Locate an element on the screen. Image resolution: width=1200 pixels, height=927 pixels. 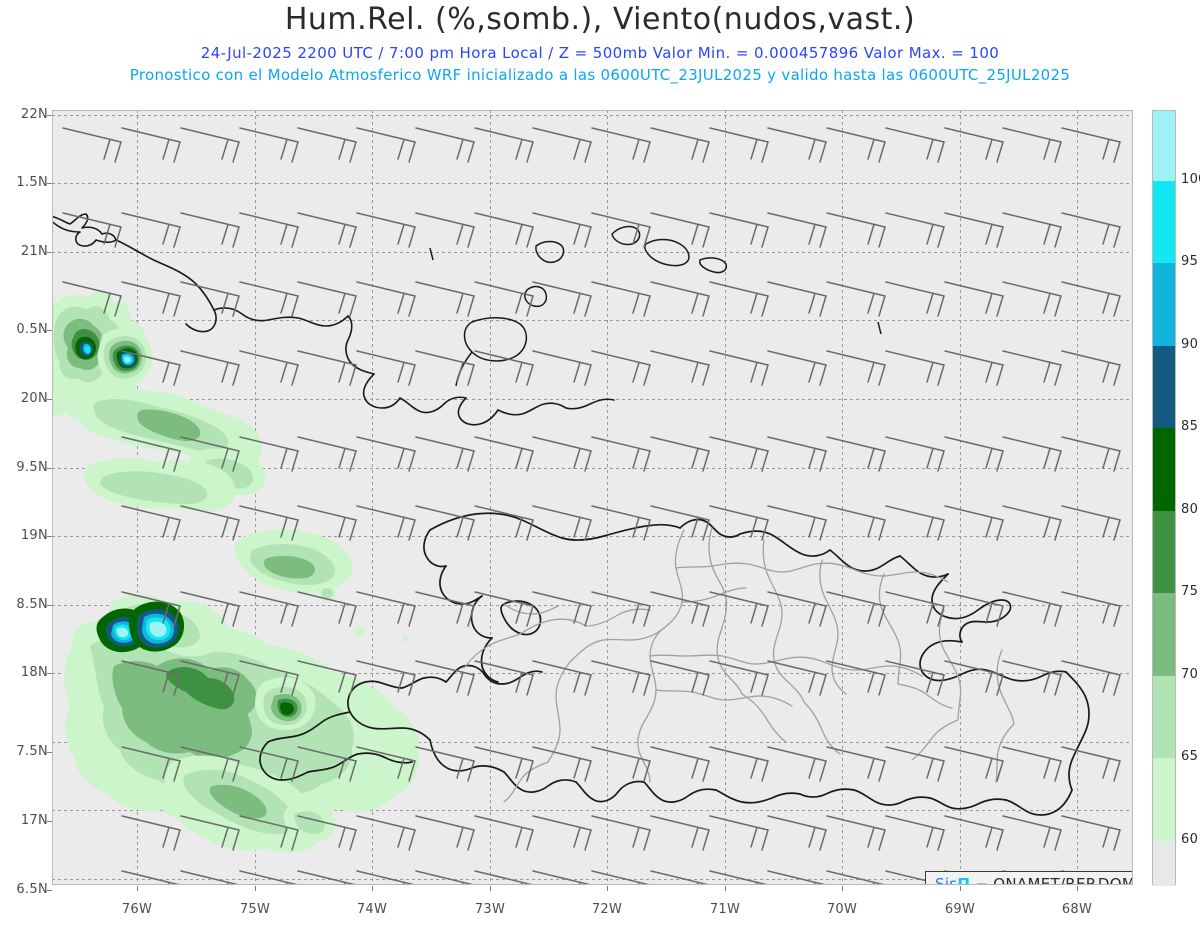
province-boundaries-dominican-republic is located at coordinates (739, 665).